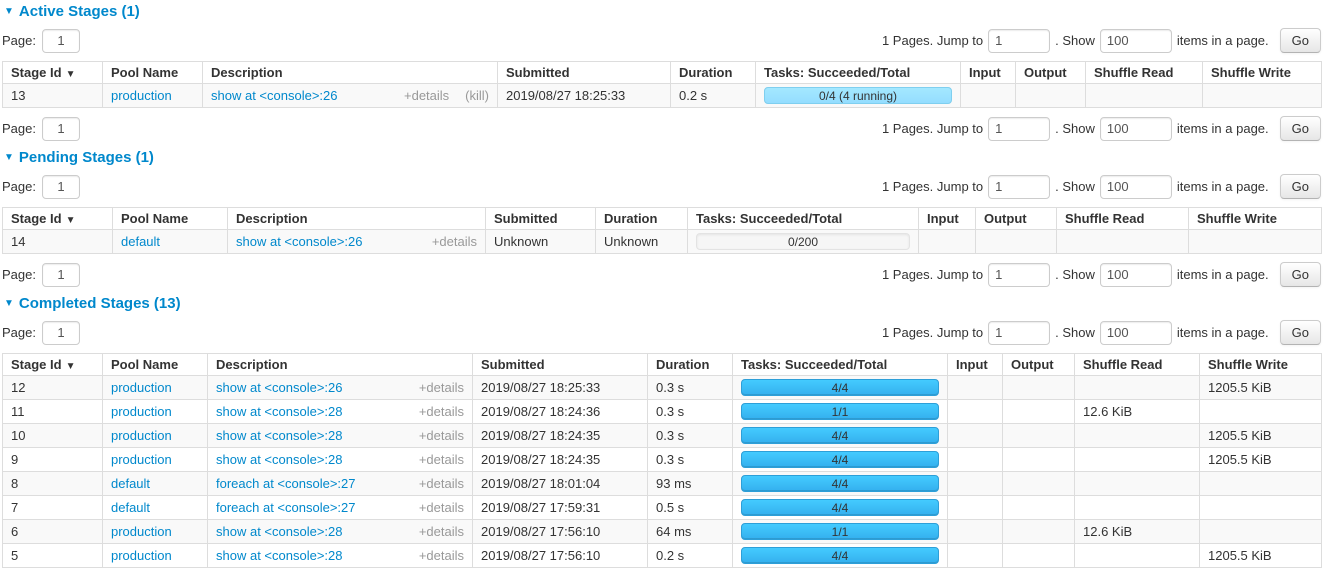 The height and width of the screenshot is (568, 1323). Describe the element at coordinates (18, 95) in the screenshot. I see `stage-id-value: 13` at that location.